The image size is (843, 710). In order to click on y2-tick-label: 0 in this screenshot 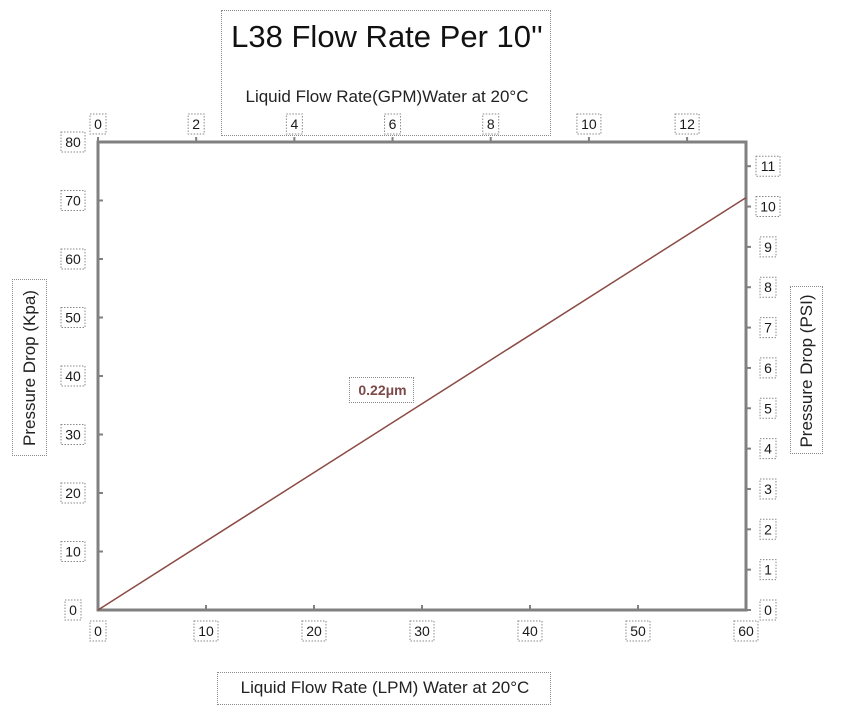, I will do `click(768, 610)`.